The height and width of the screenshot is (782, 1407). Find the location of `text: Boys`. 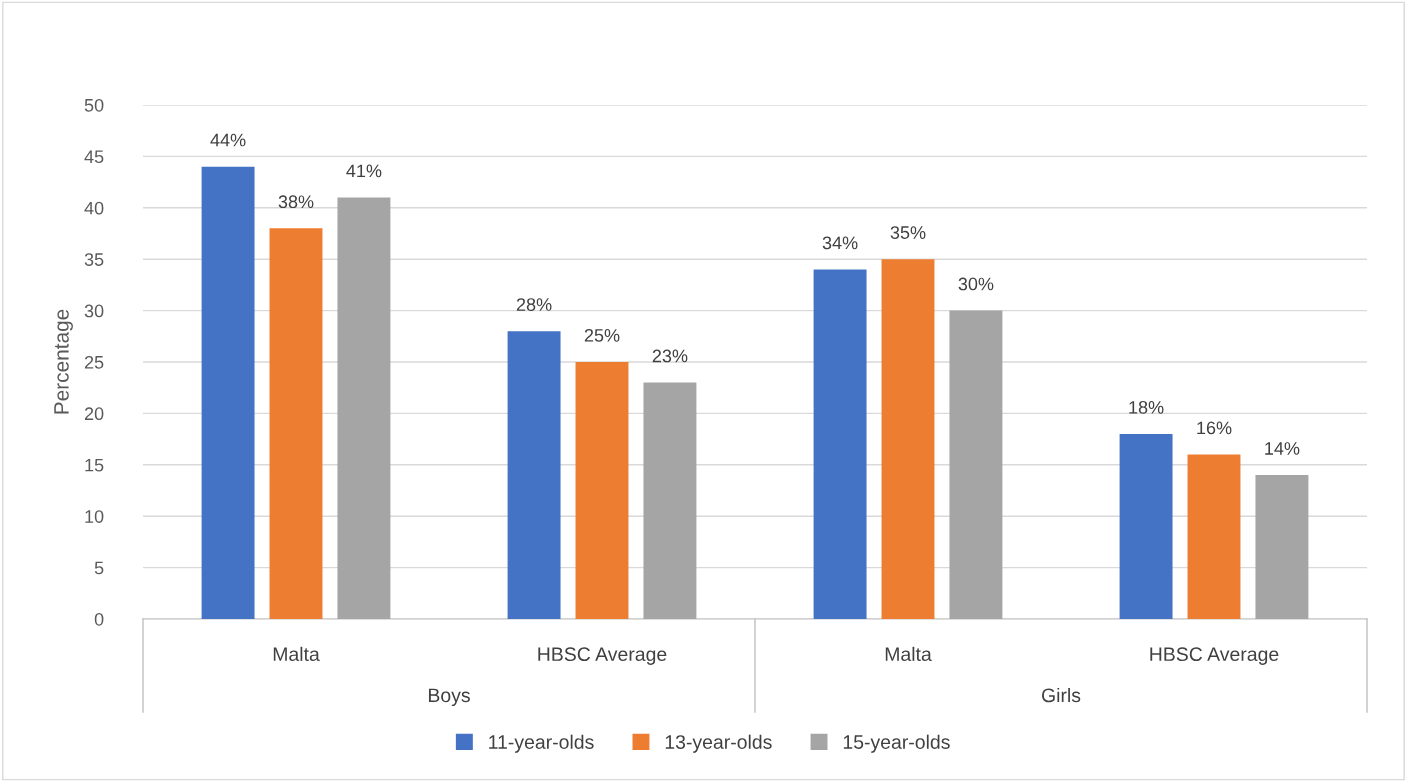

text: Boys is located at coordinates (449, 697).